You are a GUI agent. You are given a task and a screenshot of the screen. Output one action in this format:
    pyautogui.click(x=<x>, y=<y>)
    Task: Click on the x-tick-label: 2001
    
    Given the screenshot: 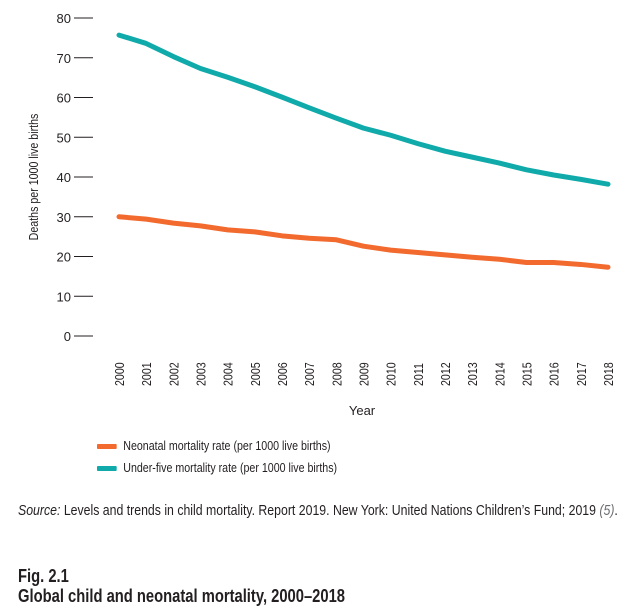 What is the action you would take?
    pyautogui.click(x=146, y=374)
    